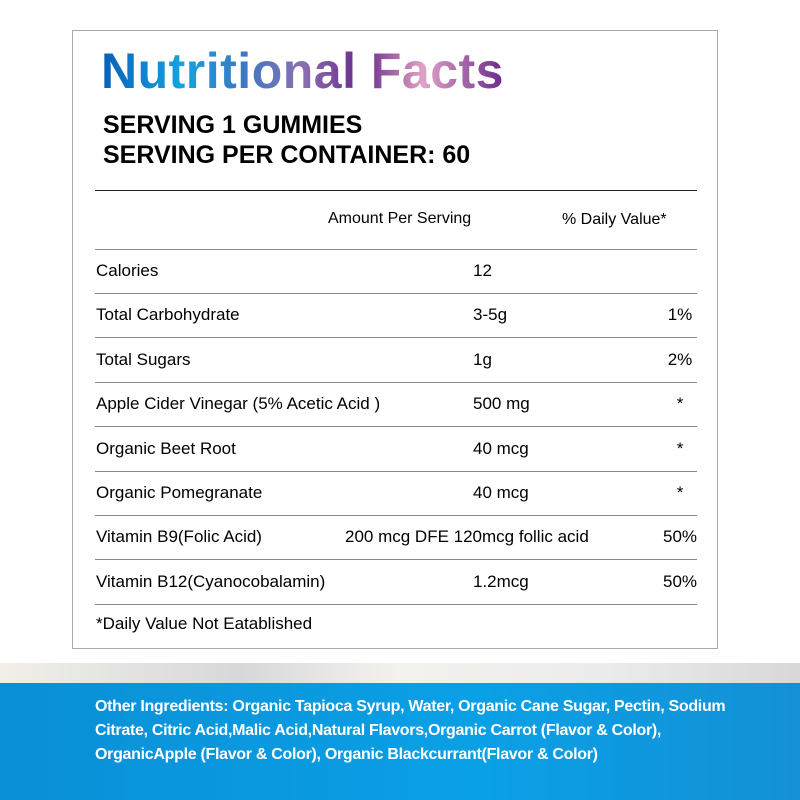 The image size is (800, 800). What do you see at coordinates (127, 270) in the screenshot?
I see `nutrient-name: Calories` at bounding box center [127, 270].